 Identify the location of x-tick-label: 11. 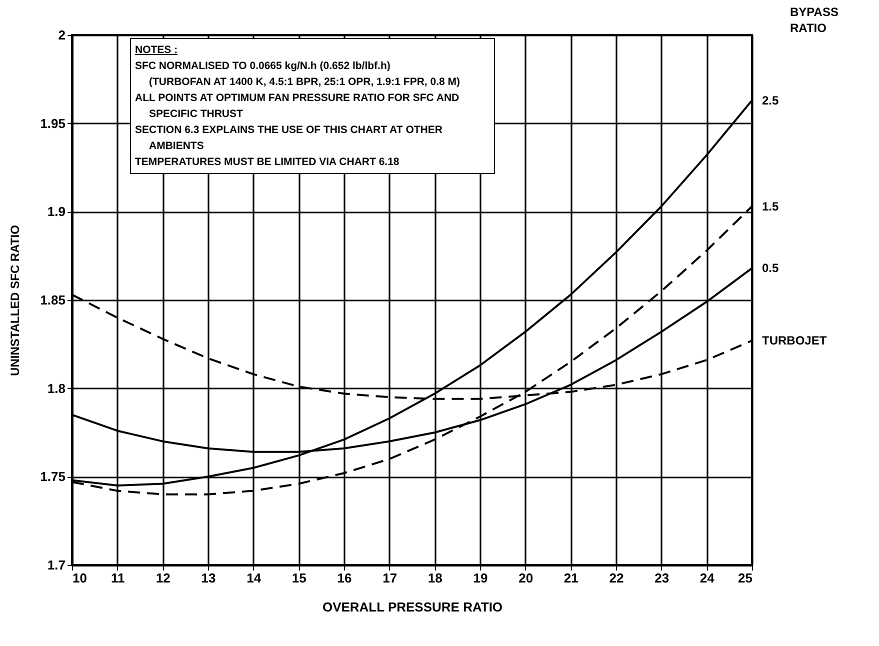
(117, 578).